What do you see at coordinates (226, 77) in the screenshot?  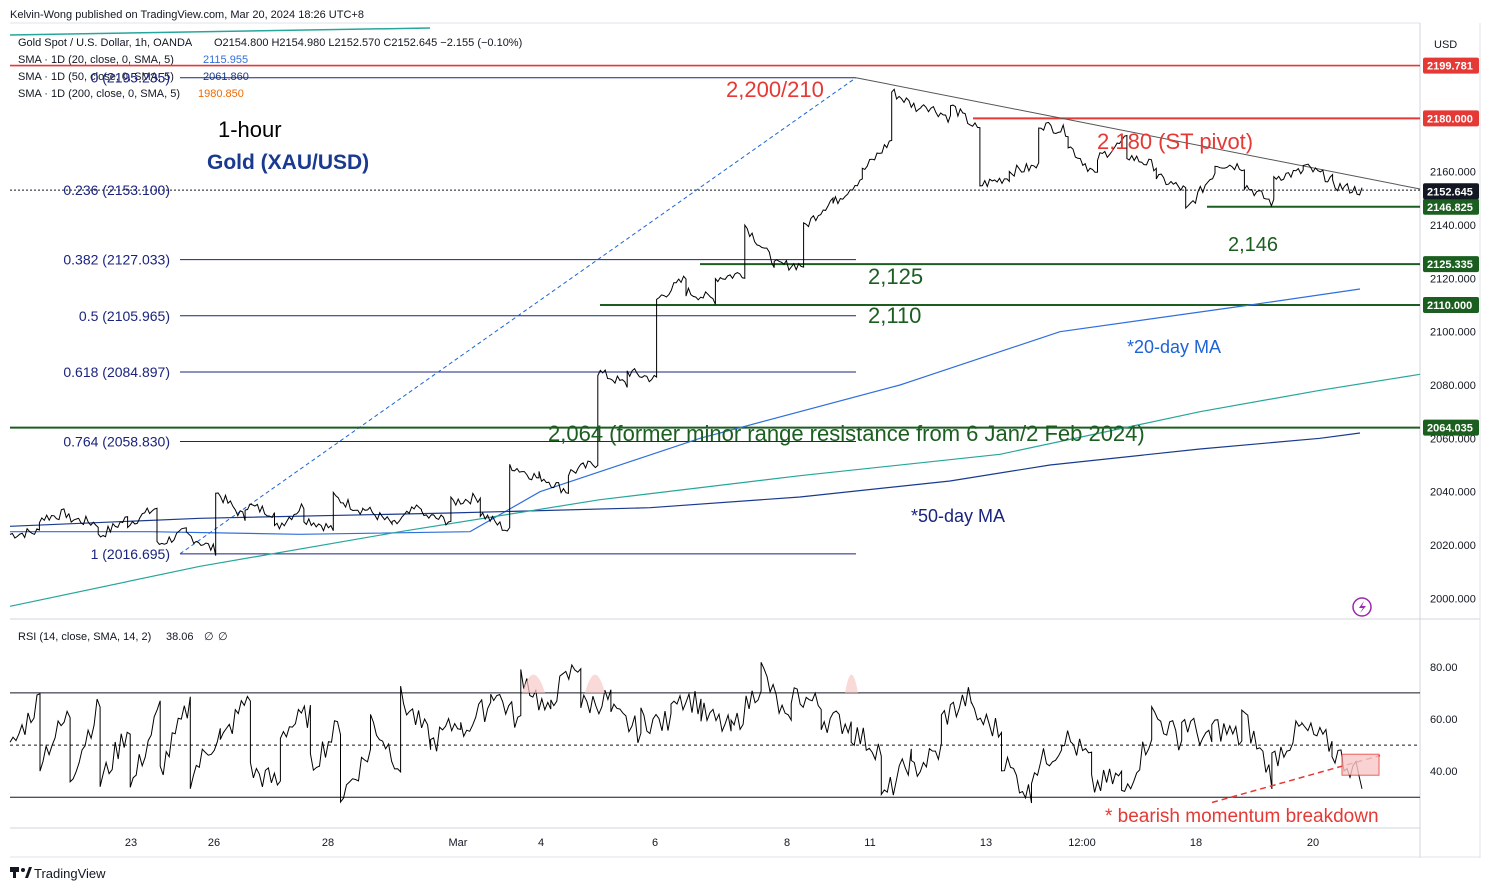 I see `sma50-value: 2061.860` at bounding box center [226, 77].